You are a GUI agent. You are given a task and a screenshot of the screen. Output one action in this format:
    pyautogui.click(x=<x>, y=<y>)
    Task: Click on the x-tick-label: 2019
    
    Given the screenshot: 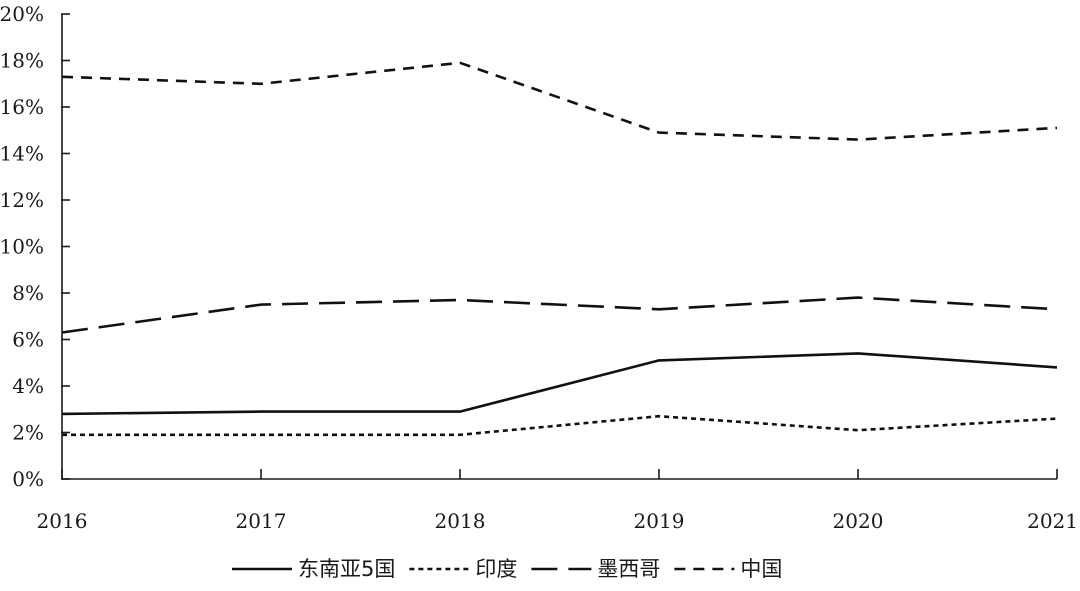 What is the action you would take?
    pyautogui.click(x=659, y=521)
    